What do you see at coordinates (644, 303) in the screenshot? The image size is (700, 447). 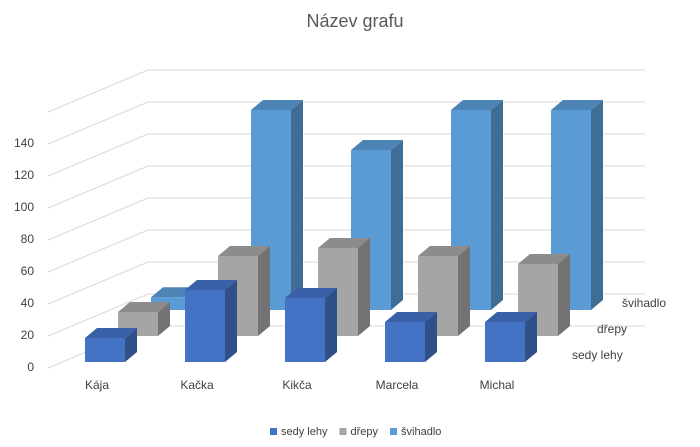 I see `depth-label: švihadlo` at bounding box center [644, 303].